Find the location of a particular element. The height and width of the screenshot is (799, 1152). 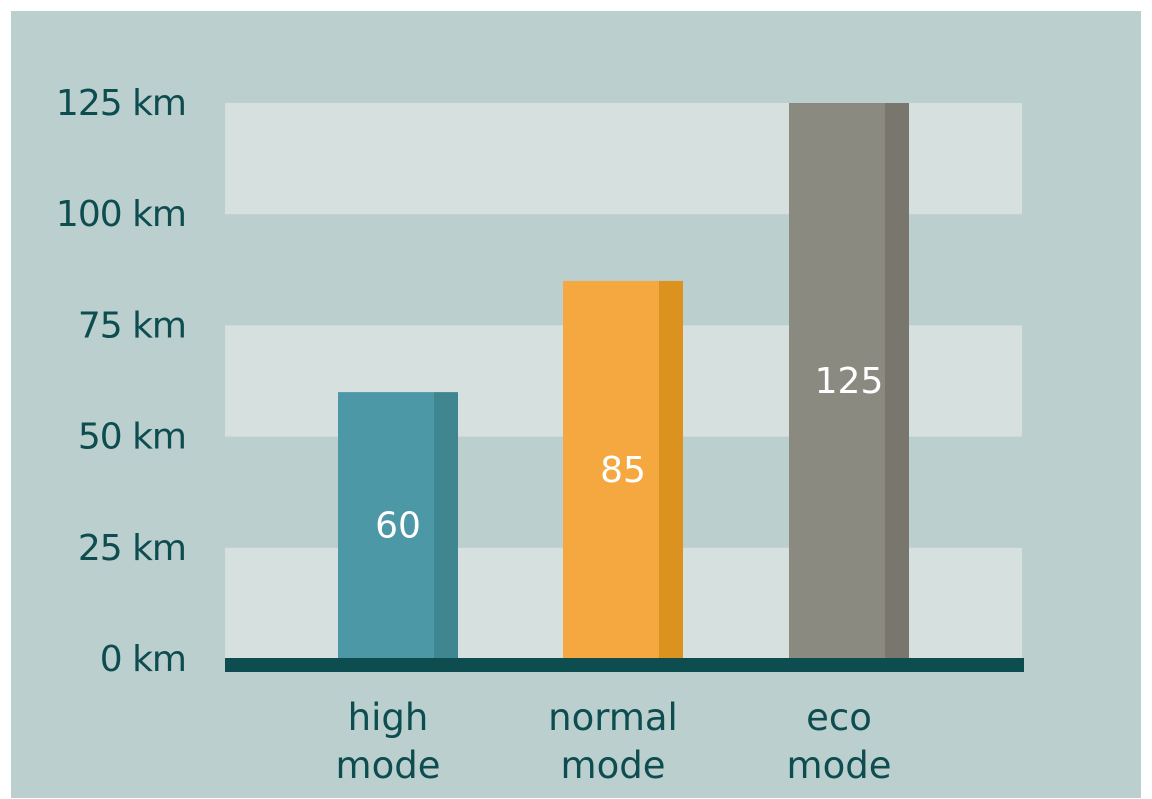

y-tick-label: 0 km is located at coordinates (143, 659).